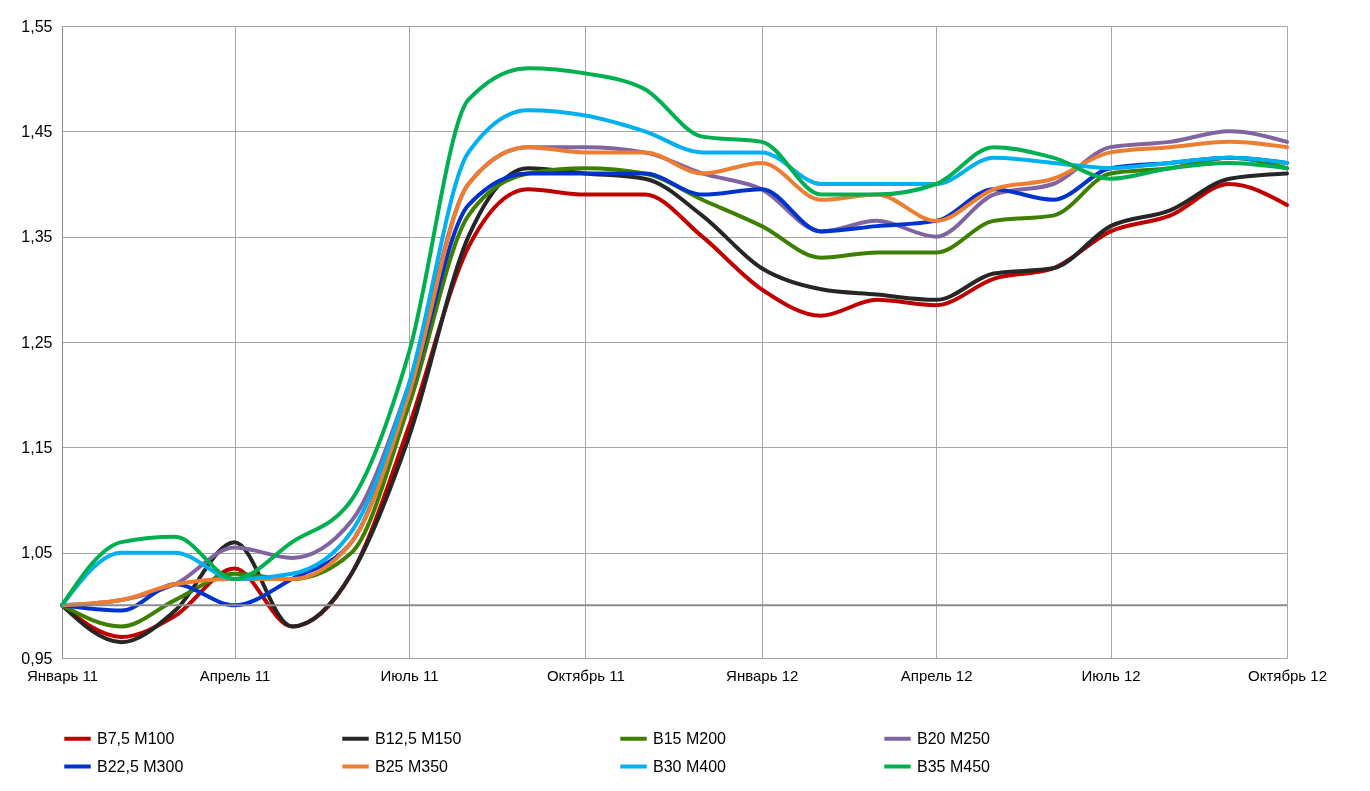  Describe the element at coordinates (412, 766) in the screenshot. I see `legend-label: B25 M350` at that location.